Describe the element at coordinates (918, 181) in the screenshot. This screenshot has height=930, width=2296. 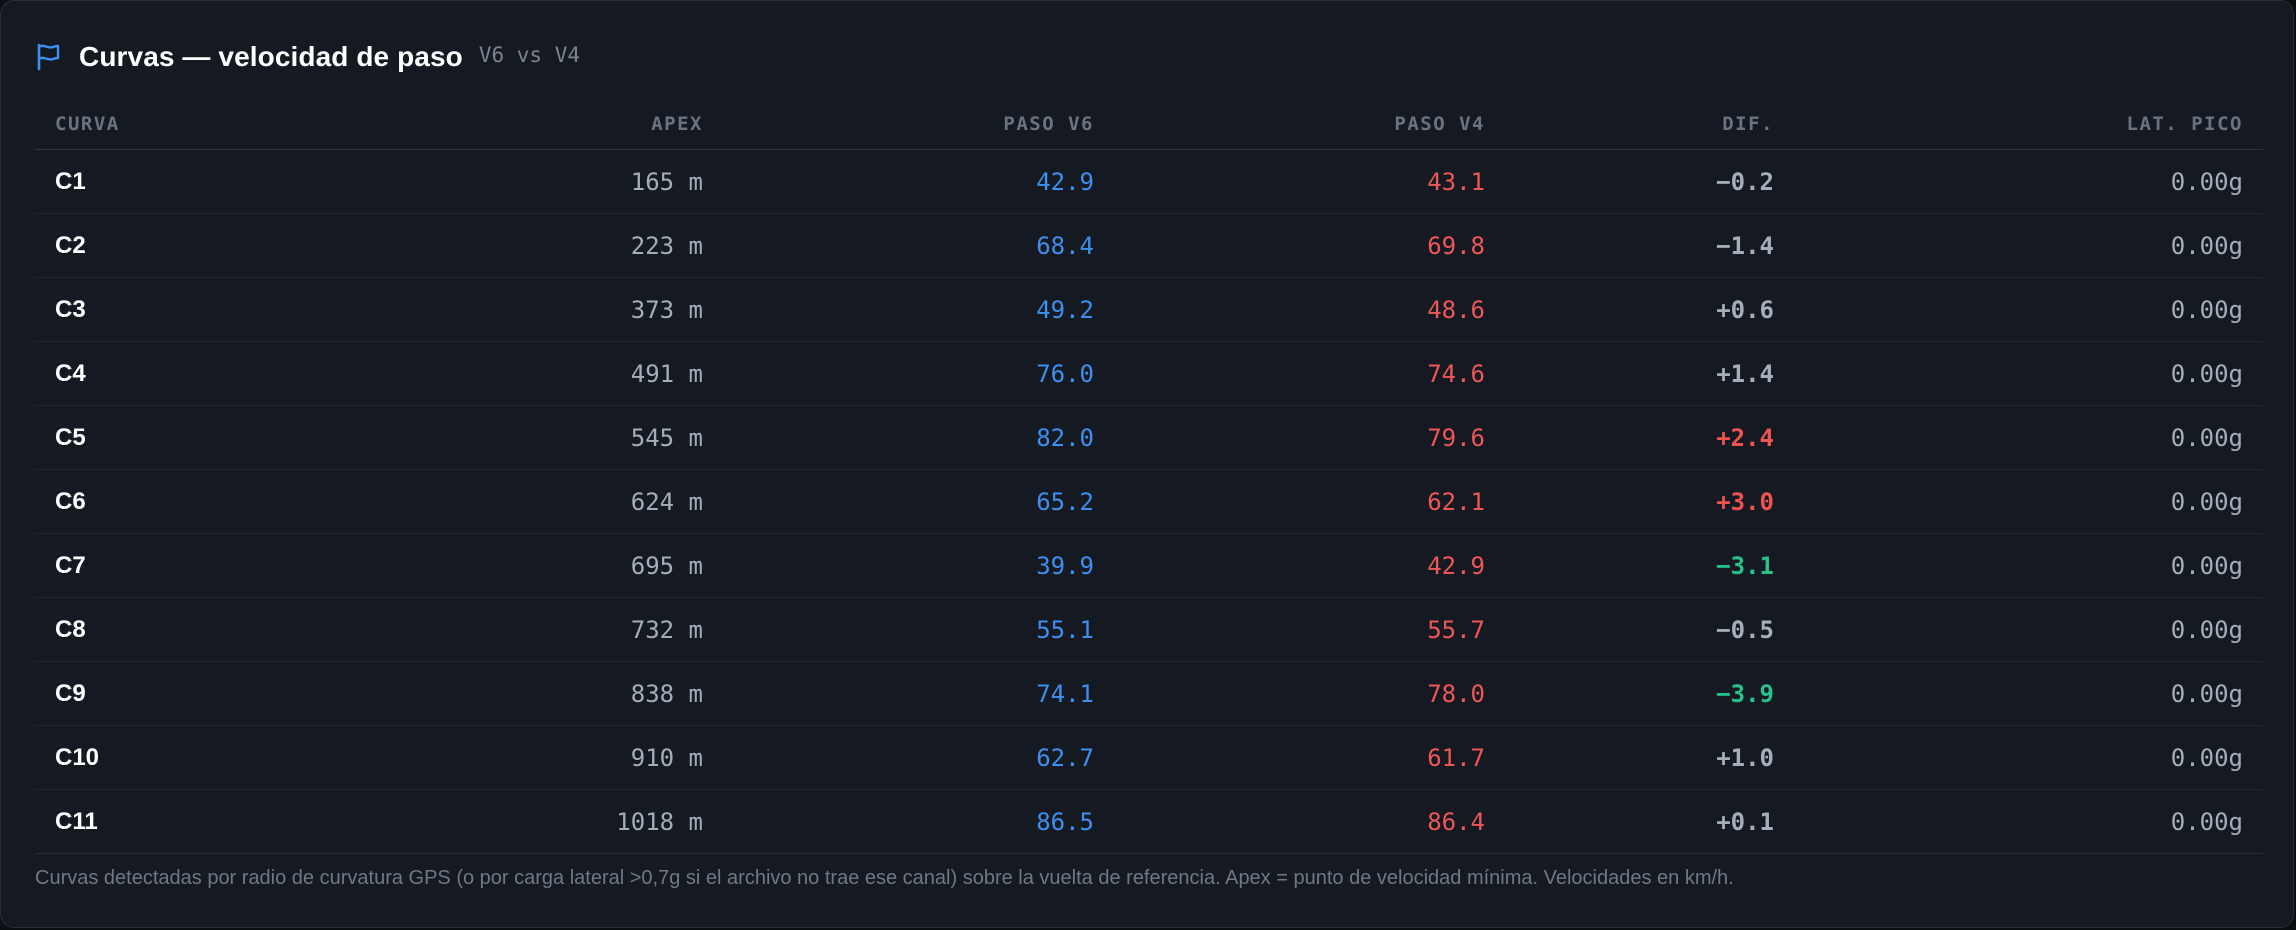
I see `speed-v6: 42.9` at that location.